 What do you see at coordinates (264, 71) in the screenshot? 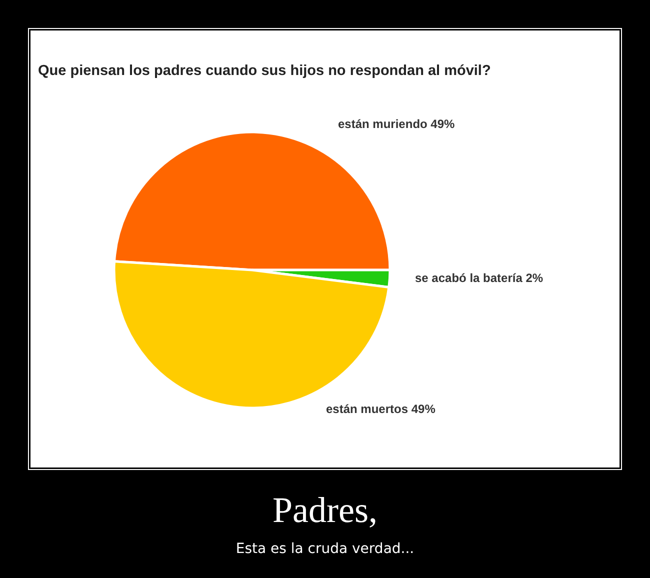
I see `chart-title: Que piensan los padres cuando sus hijos no respondan al móvil?` at bounding box center [264, 71].